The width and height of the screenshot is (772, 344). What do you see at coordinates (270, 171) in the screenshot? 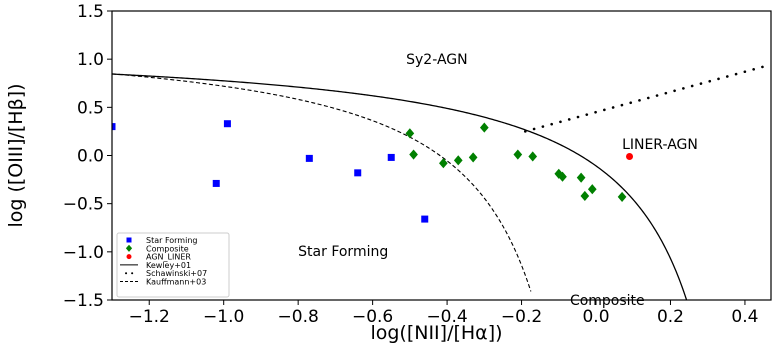
I see `series-star-forming` at bounding box center [270, 171].